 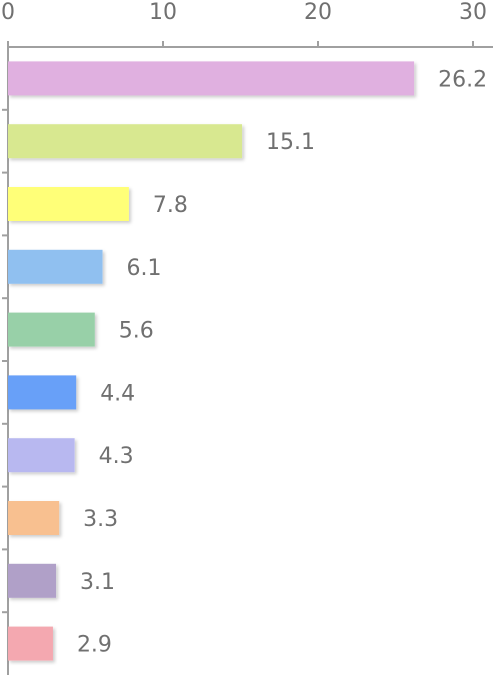 What do you see at coordinates (170, 205) in the screenshot?
I see `value-label: 7.8` at bounding box center [170, 205].